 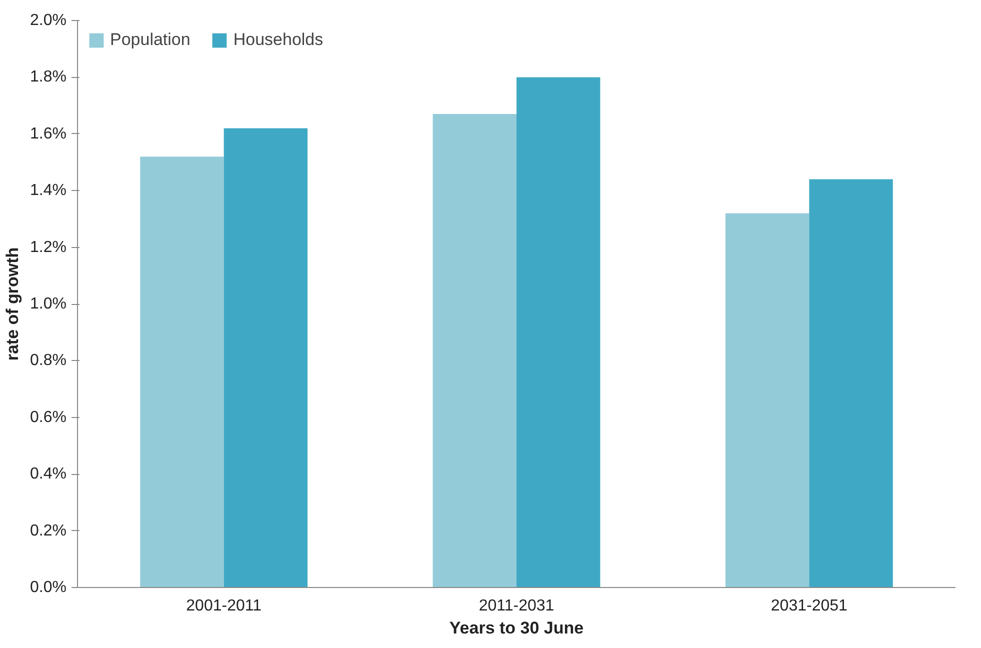 I want to click on x-tick-label: 2011-2031, so click(x=516, y=606).